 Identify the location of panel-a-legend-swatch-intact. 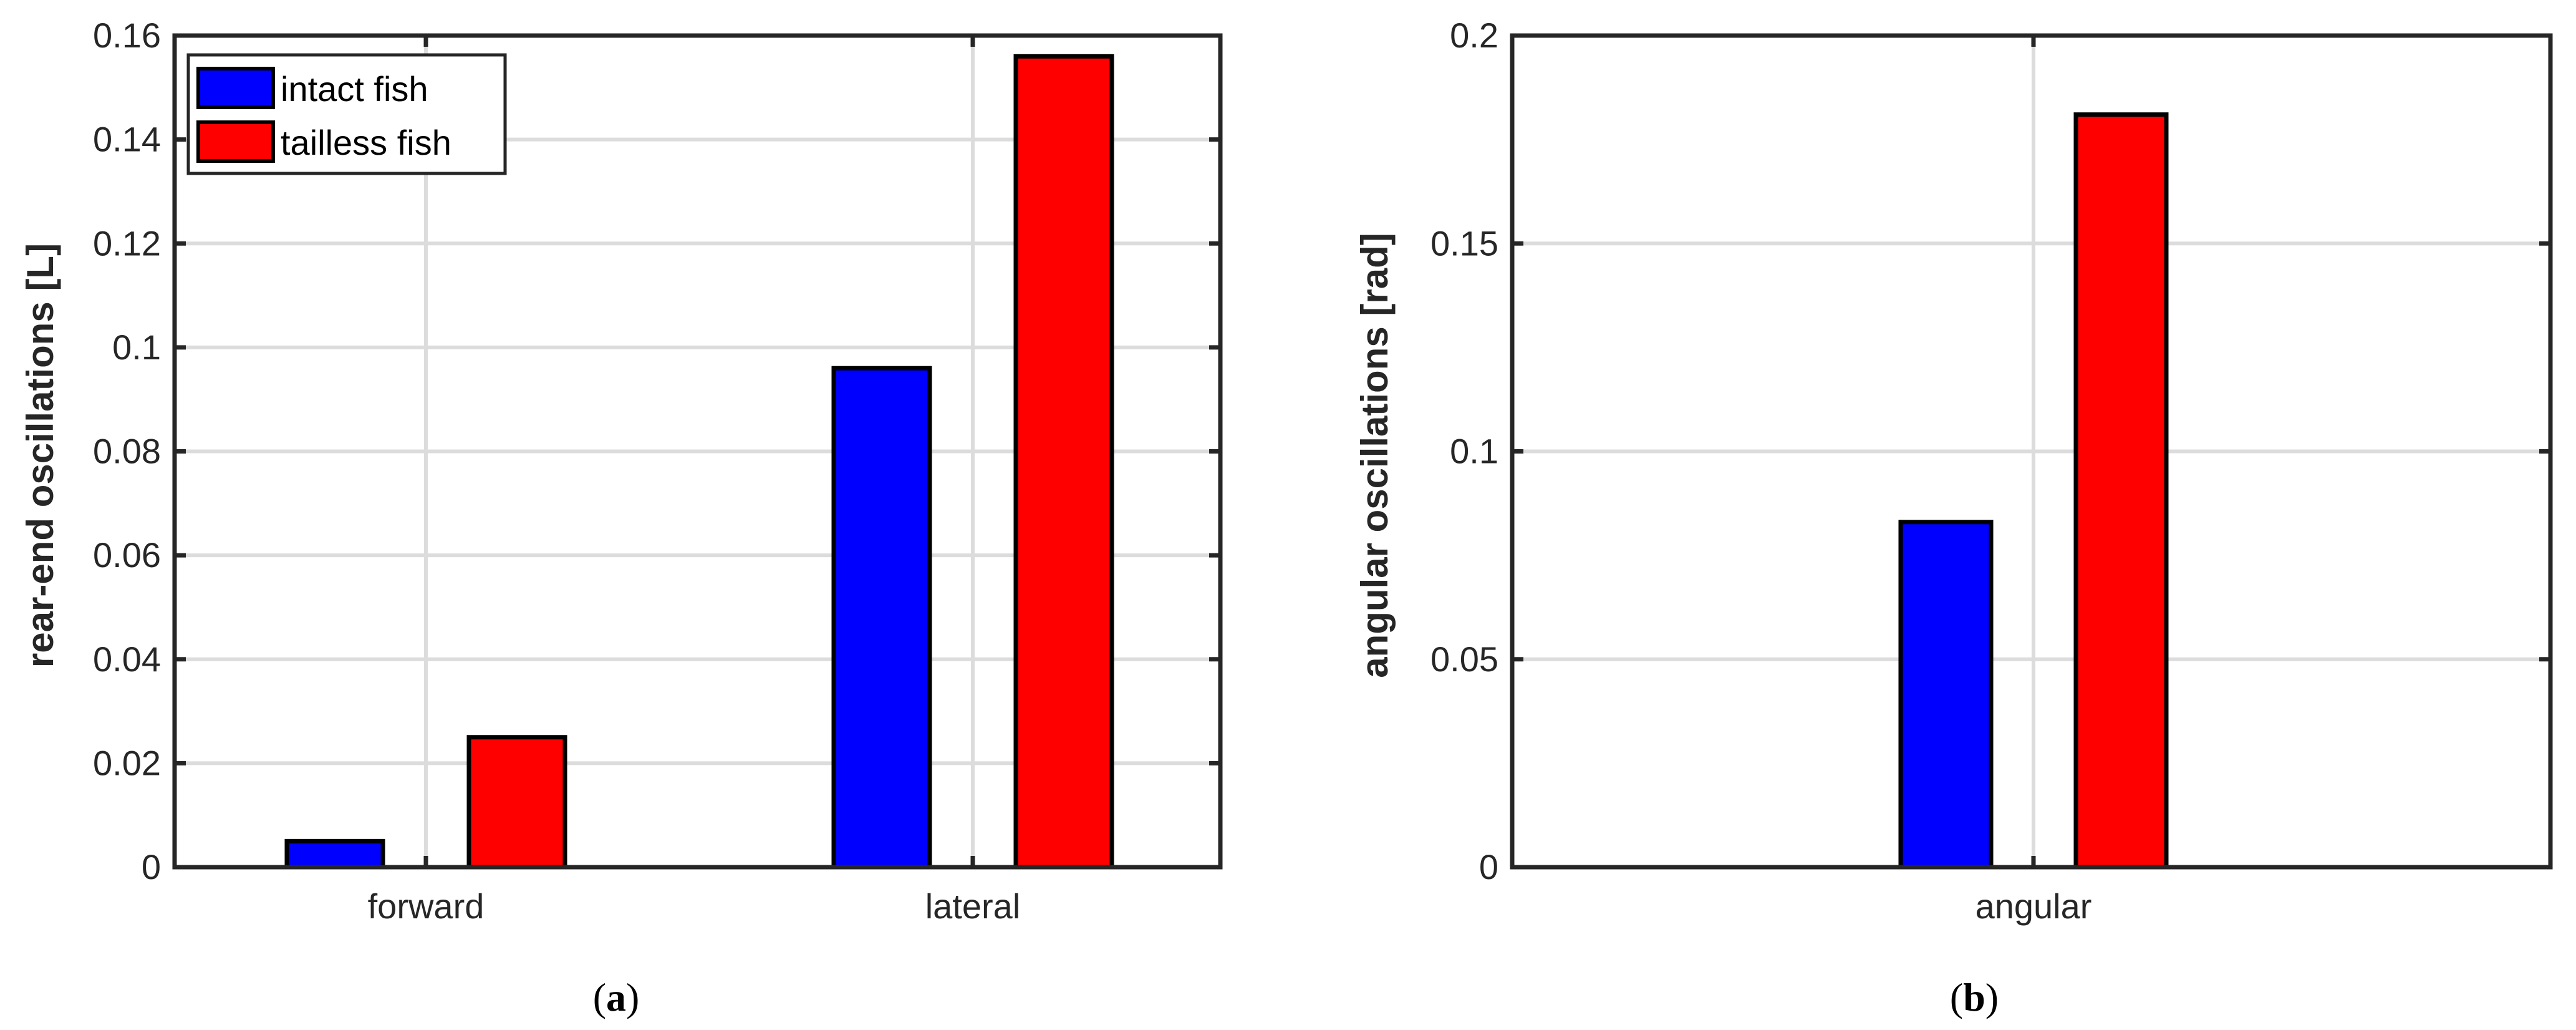
(235, 88).